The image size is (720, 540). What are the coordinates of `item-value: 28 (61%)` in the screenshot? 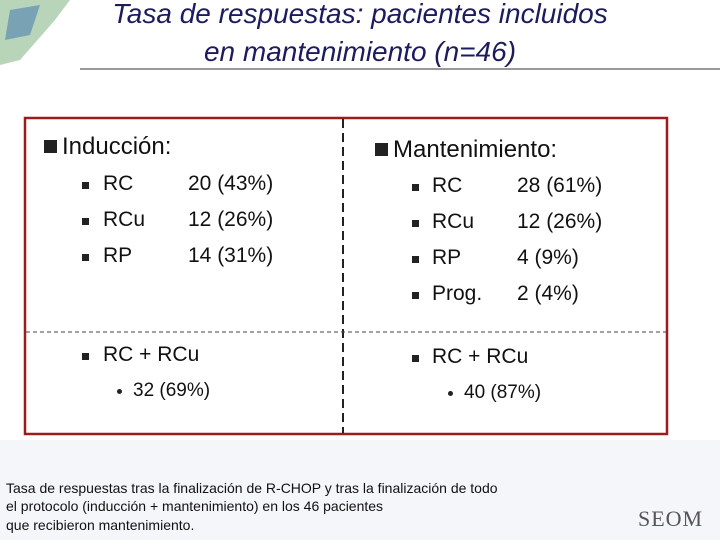 It's located at (560, 185).